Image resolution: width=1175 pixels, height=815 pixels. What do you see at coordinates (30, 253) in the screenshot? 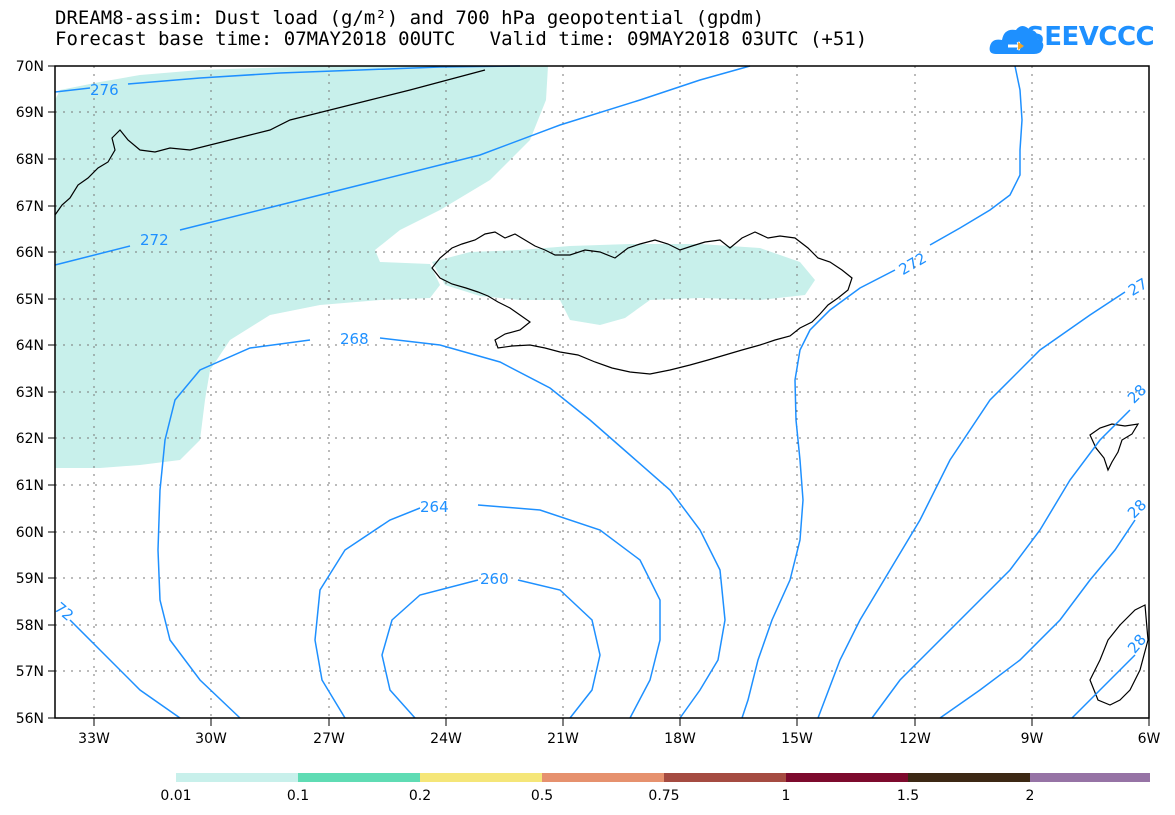
I see `lat-label: 66N` at bounding box center [30, 253].